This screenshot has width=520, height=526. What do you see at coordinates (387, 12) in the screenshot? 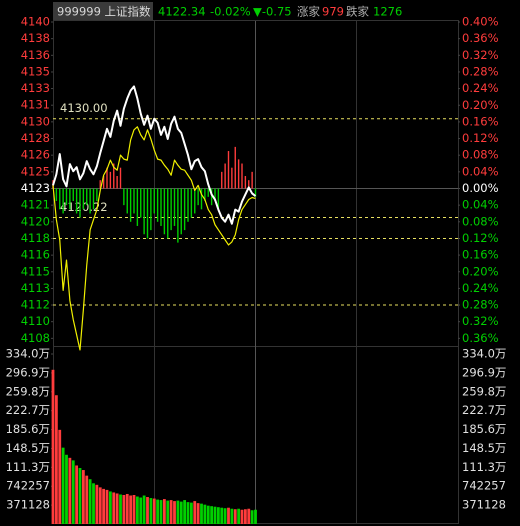
I see `down-count: 1276` at bounding box center [387, 12].